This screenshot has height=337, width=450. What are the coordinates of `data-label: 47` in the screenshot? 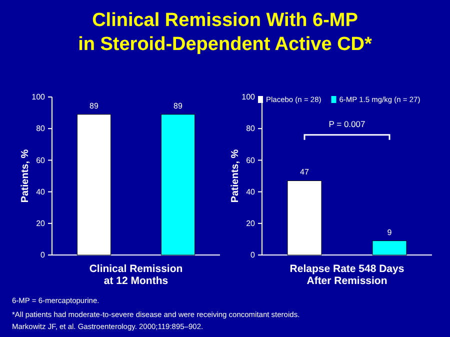 It's located at (305, 172).